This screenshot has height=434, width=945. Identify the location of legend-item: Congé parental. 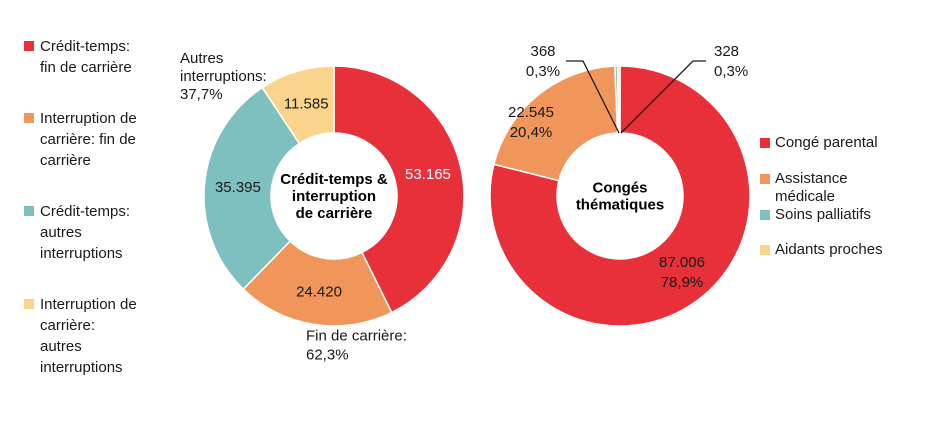
(820, 143).